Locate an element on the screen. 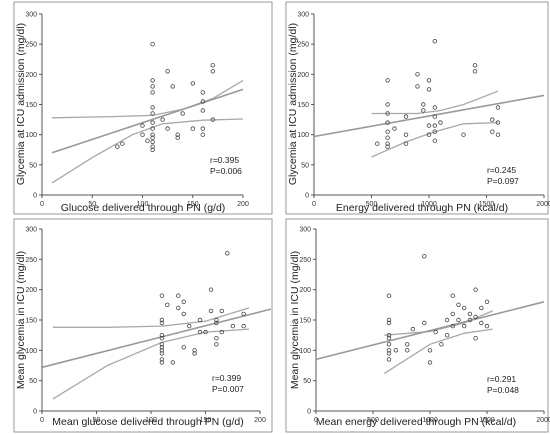 Image resolution: width=550 pixels, height=434 pixels. stat-r-value: r=0.245 is located at coordinates (501, 170).